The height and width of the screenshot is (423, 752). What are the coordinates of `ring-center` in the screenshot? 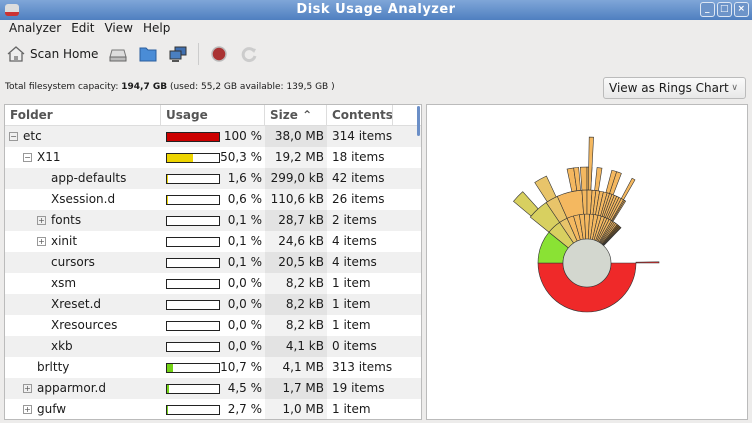 It's located at (587, 263).